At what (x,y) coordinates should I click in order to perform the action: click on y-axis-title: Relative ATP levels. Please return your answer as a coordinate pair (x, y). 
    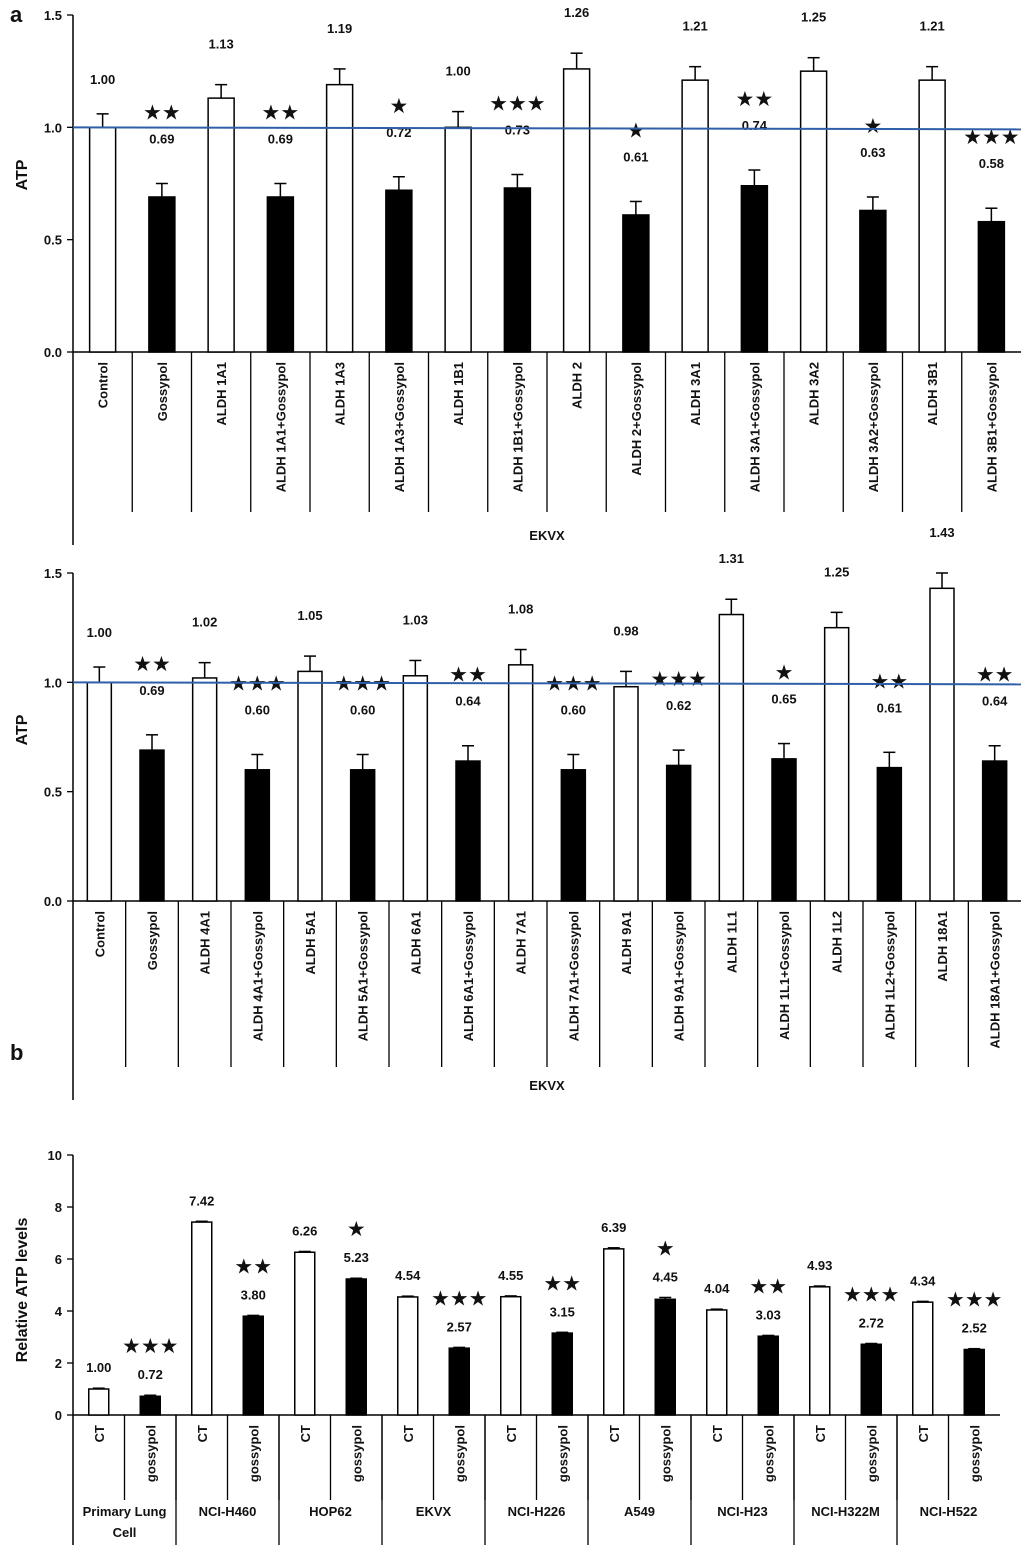
    Looking at the image, I should click on (22, 1290).